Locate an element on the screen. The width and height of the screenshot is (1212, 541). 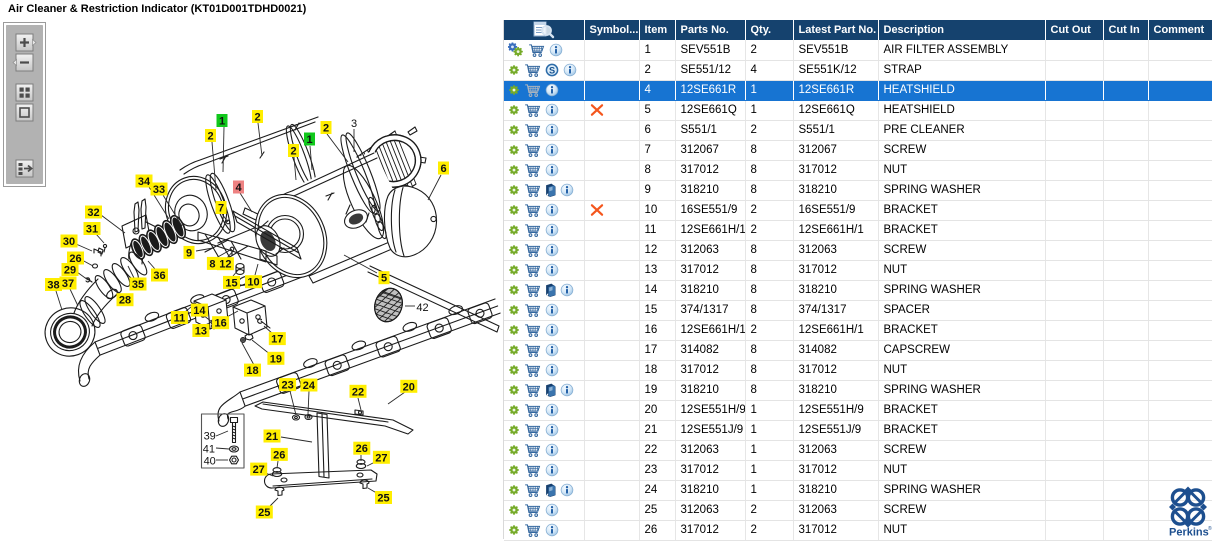
svg-text: 23 is located at coordinates (287, 386).